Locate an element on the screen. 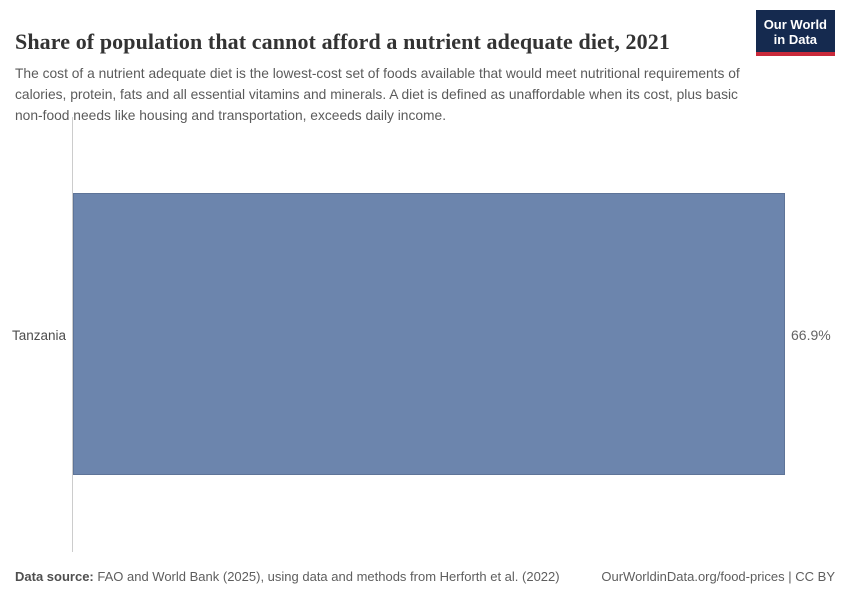 The height and width of the screenshot is (600, 850). owid-logo: Our World in Data is located at coordinates (795, 33).